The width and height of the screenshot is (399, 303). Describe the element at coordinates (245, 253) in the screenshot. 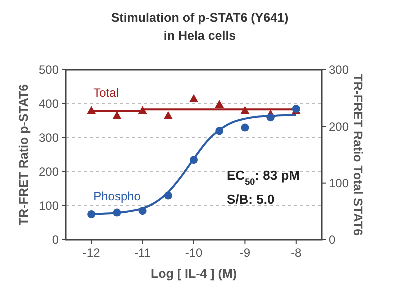

I see `x-tick-label: -9` at that location.